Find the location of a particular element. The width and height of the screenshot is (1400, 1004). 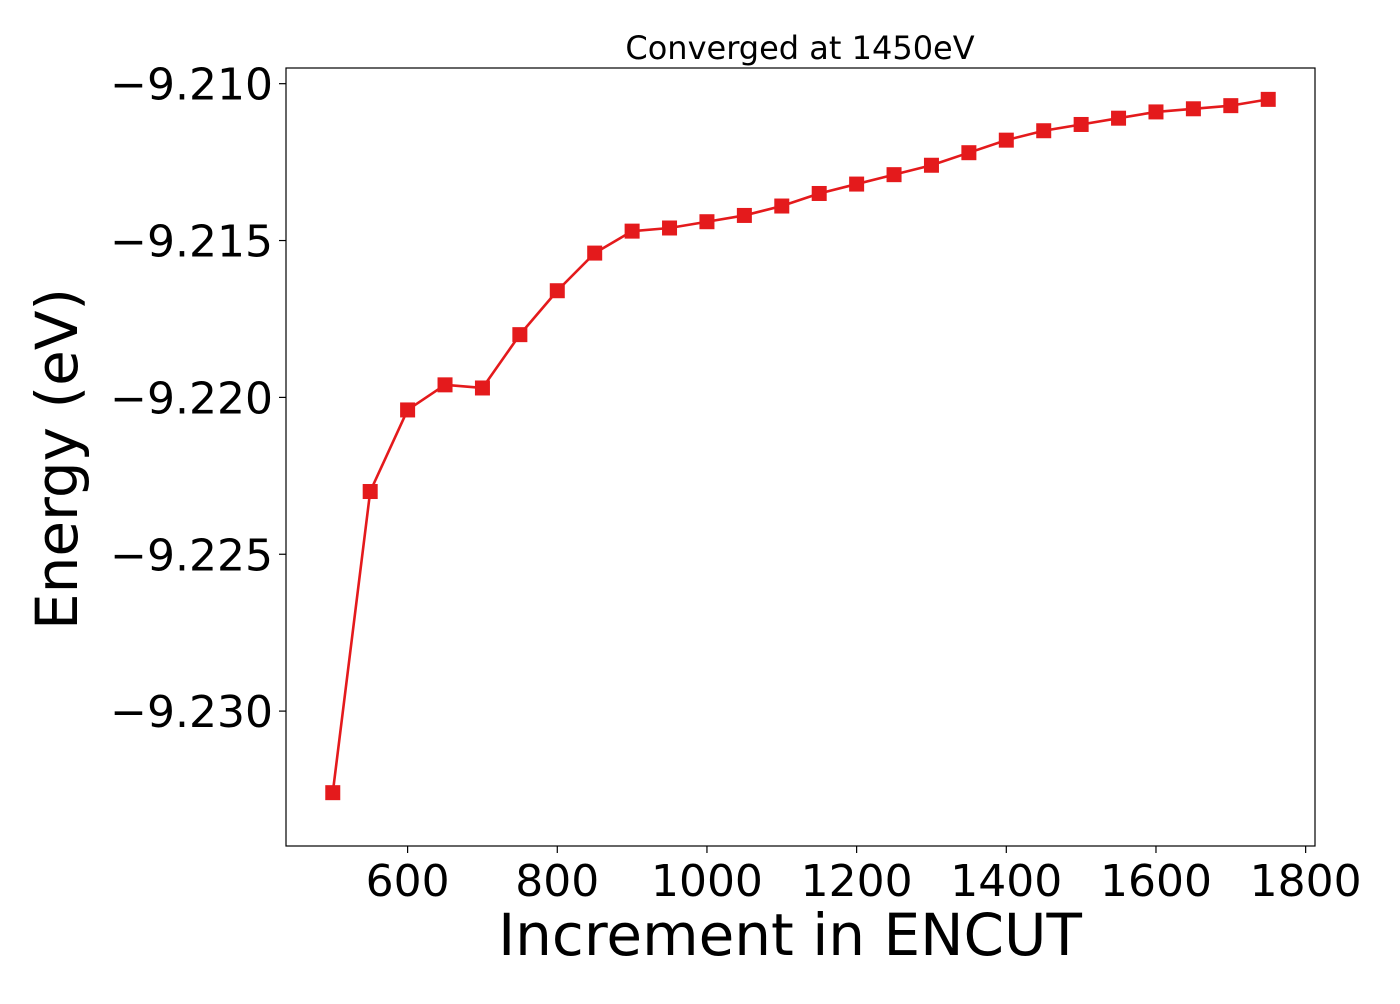

x-tick-label: 1600 is located at coordinates (1156, 881).